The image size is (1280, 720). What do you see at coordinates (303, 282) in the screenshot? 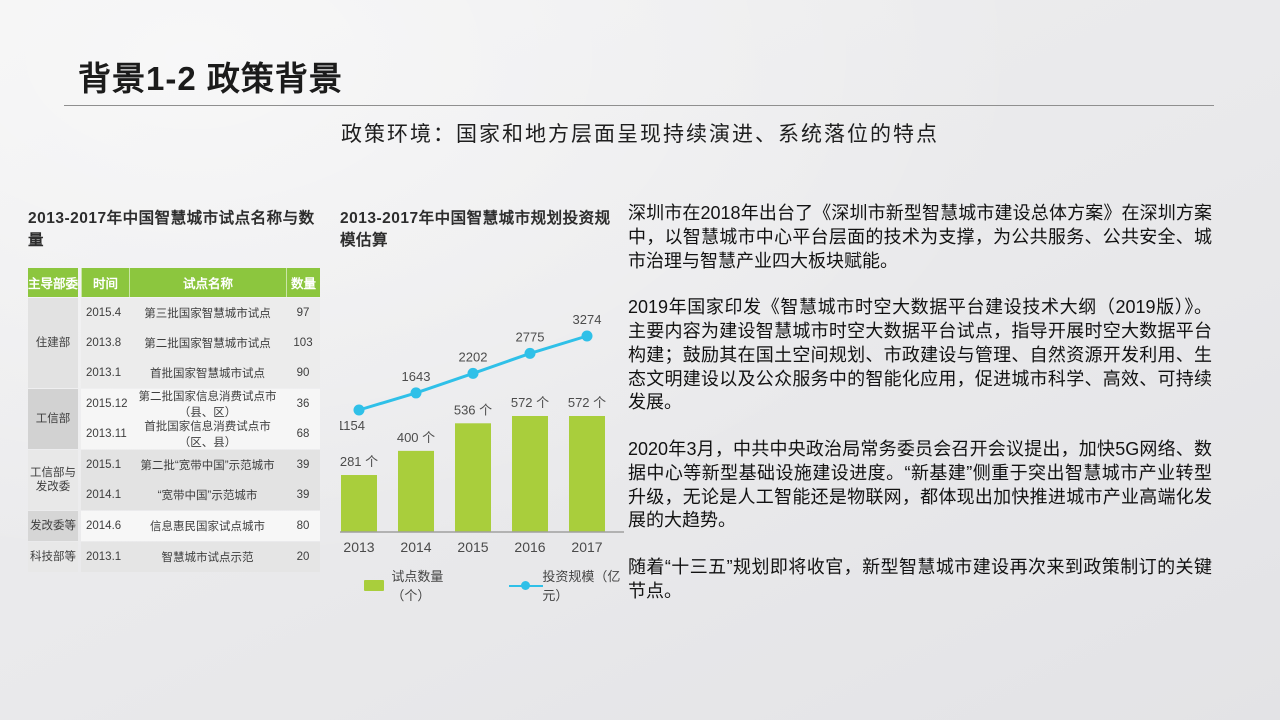
I see `table-header-count: 数量` at bounding box center [303, 282].